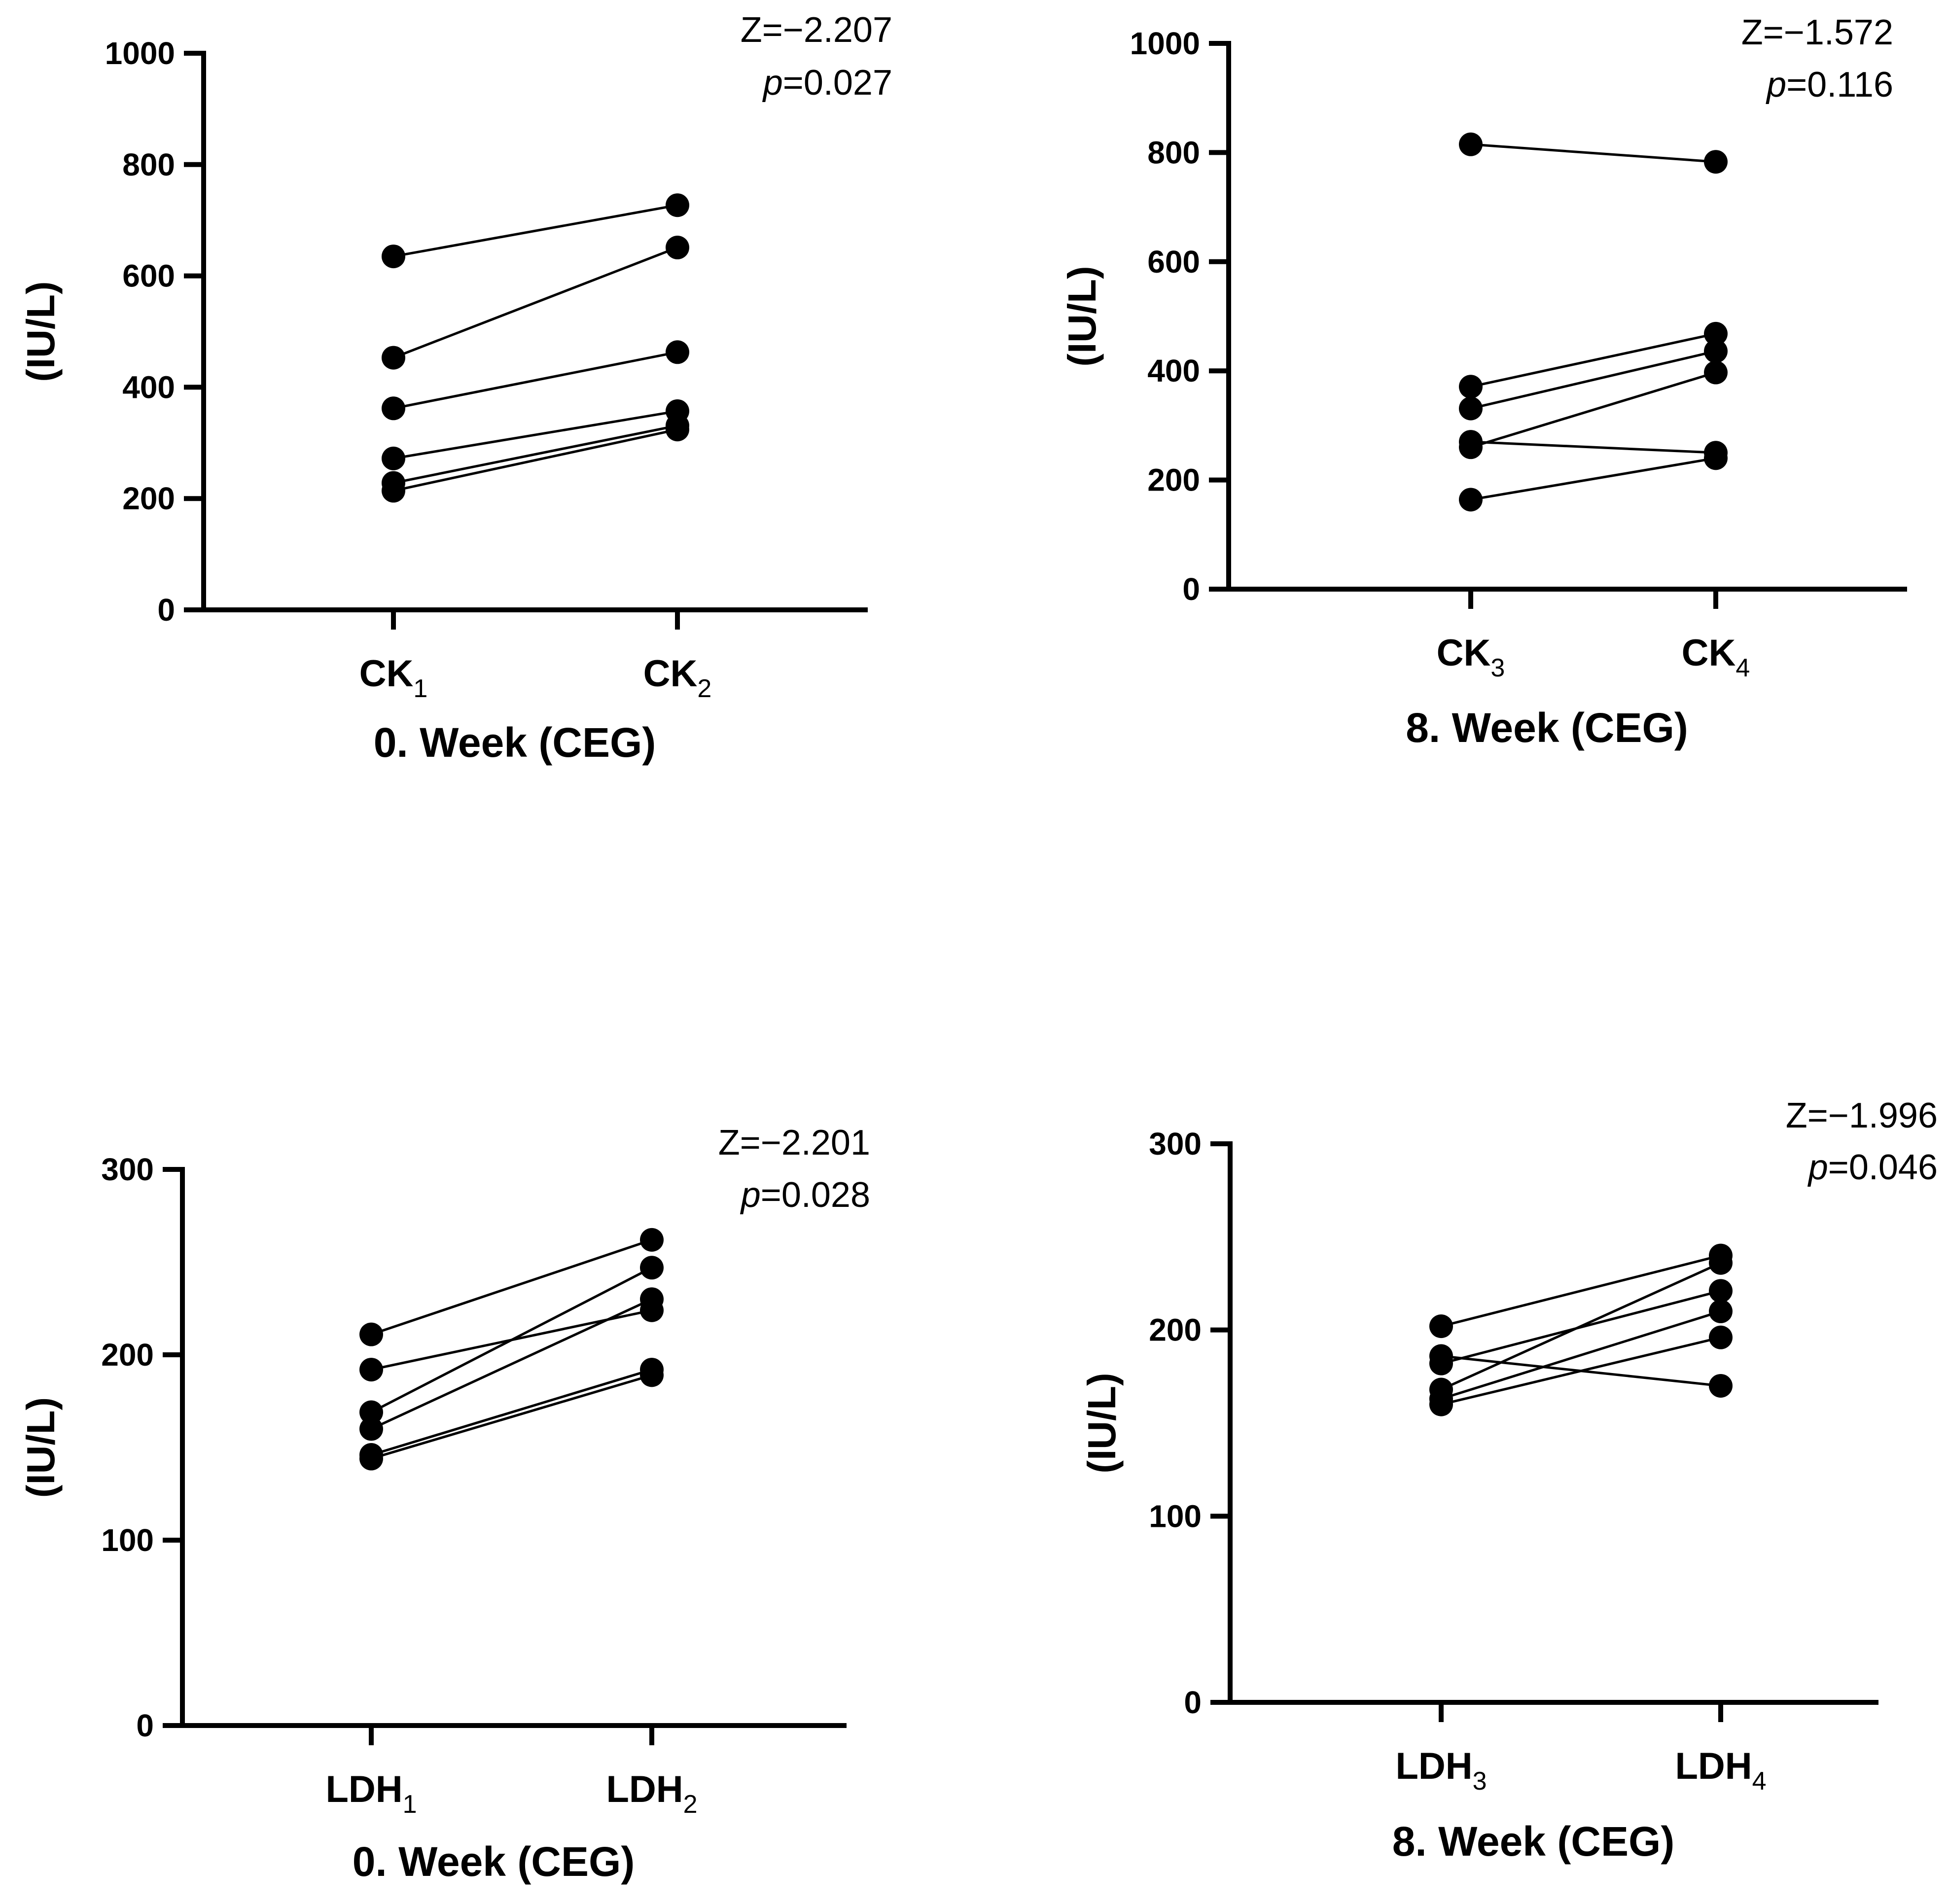 The height and width of the screenshot is (1904, 1948). I want to click on p-value: p=0.028, so click(805, 1195).